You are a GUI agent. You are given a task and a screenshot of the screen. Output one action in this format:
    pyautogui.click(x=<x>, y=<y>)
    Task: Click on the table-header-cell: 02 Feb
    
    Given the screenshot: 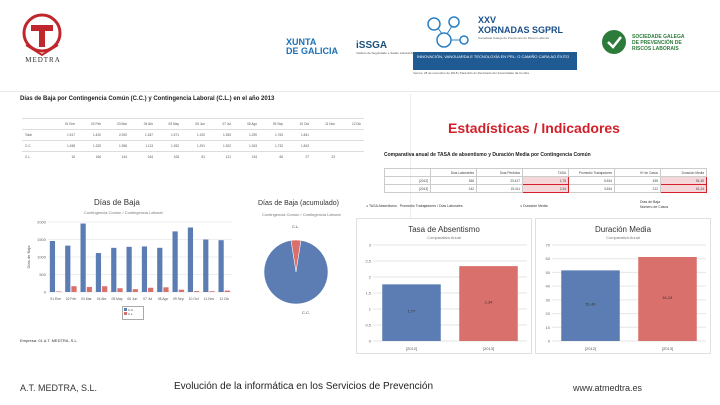 What is the action you would take?
    pyautogui.click(x=91, y=124)
    